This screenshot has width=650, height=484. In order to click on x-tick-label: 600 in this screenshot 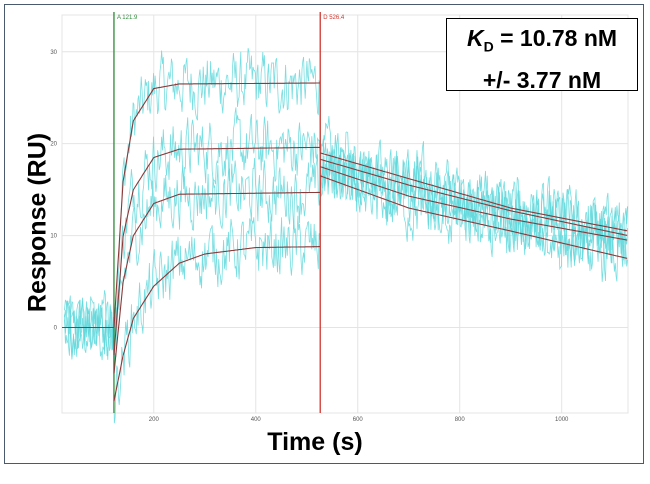, I will do `click(358, 420)`.